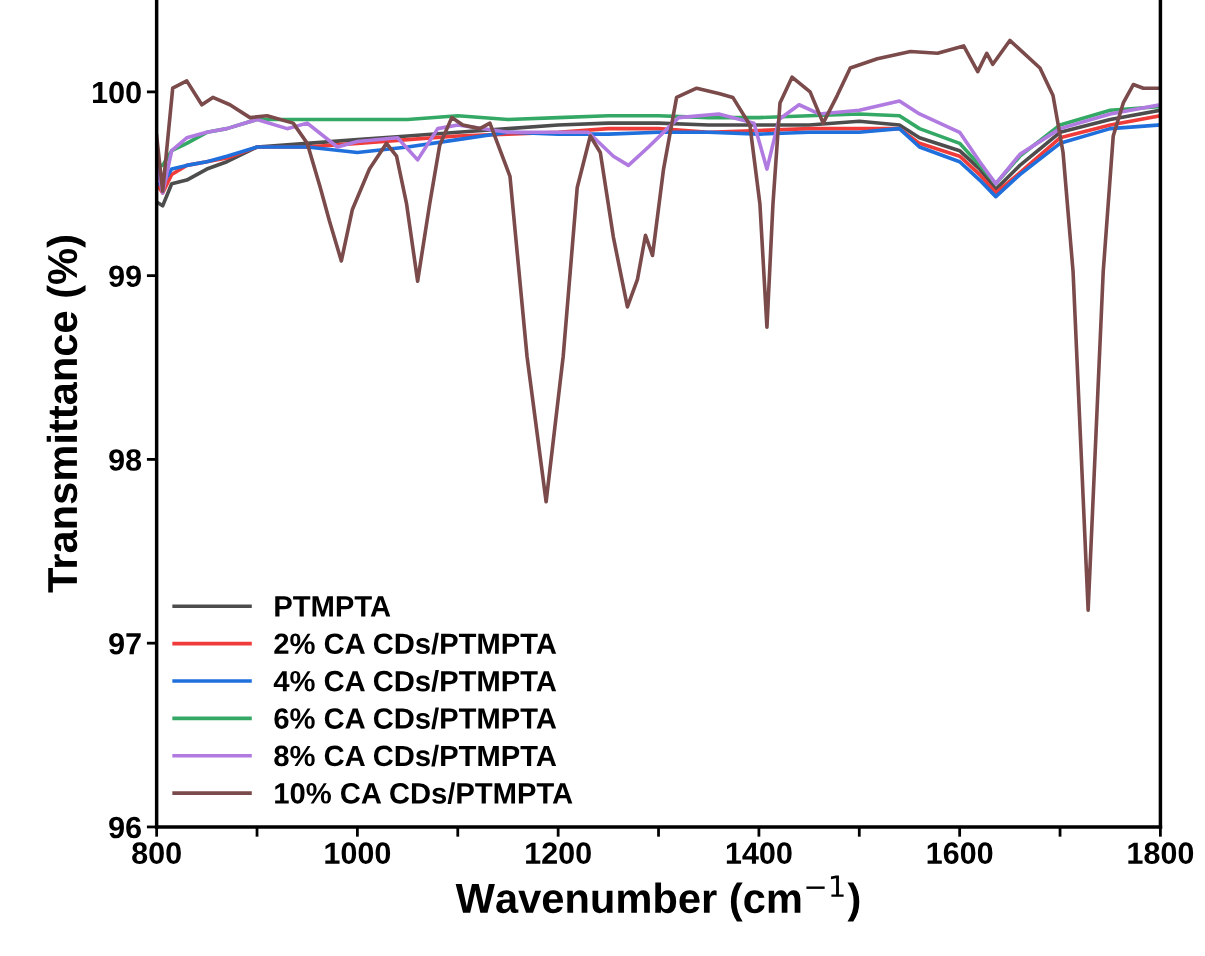  Describe the element at coordinates (125, 827) in the screenshot. I see `y-tick-label: 96` at that location.